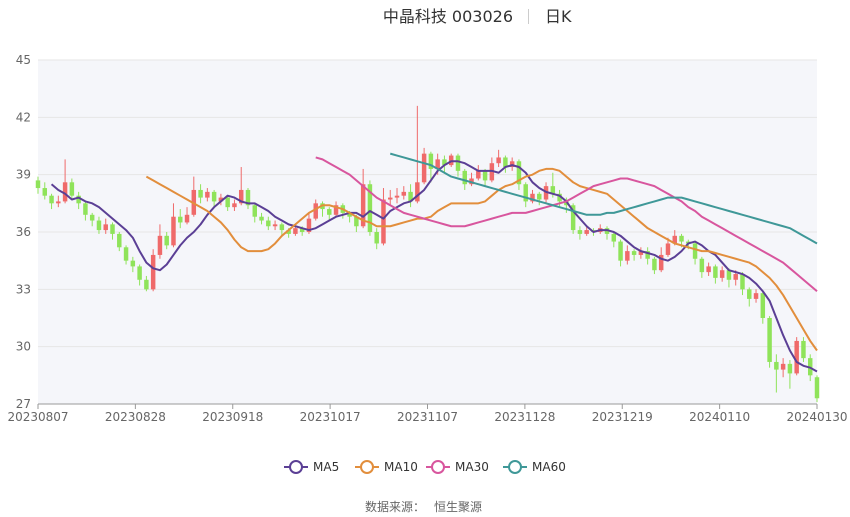 Image resolution: width=850 pixels, height=517 pixels. I want to click on y-tick-label: 27, so click(23, 404).